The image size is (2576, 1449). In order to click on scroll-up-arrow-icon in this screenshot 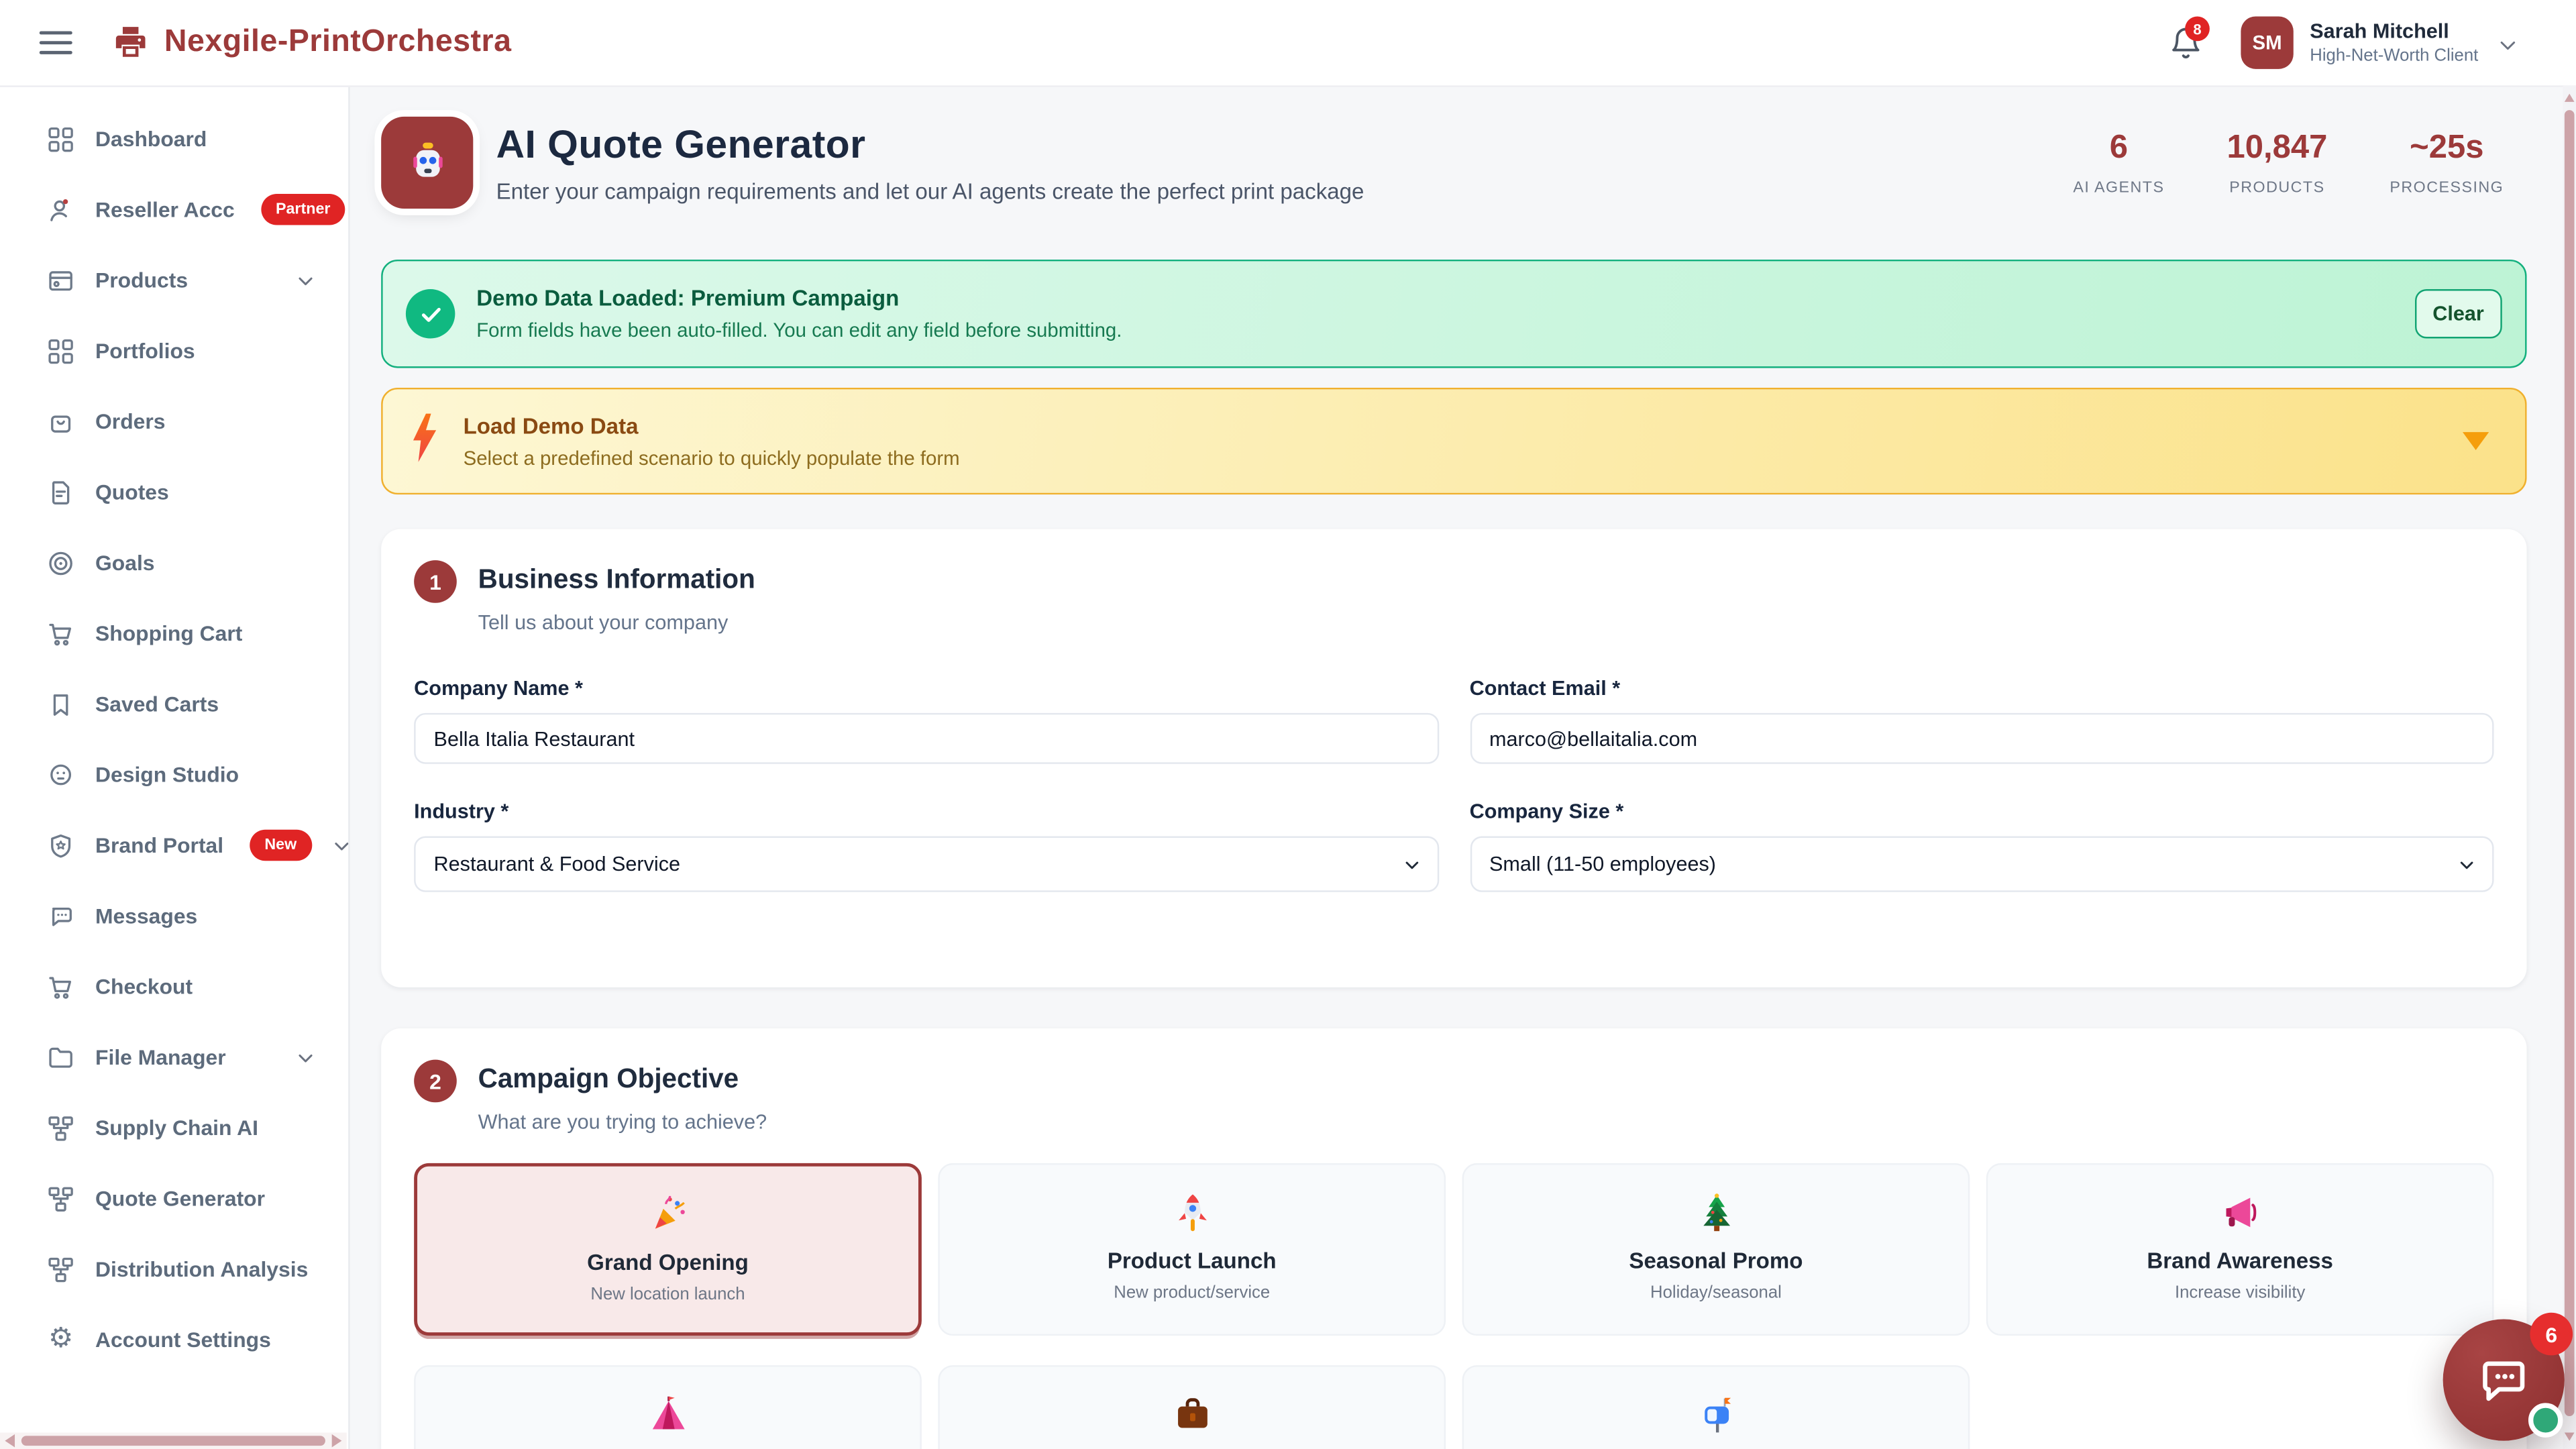, I will do `click(2569, 97)`.